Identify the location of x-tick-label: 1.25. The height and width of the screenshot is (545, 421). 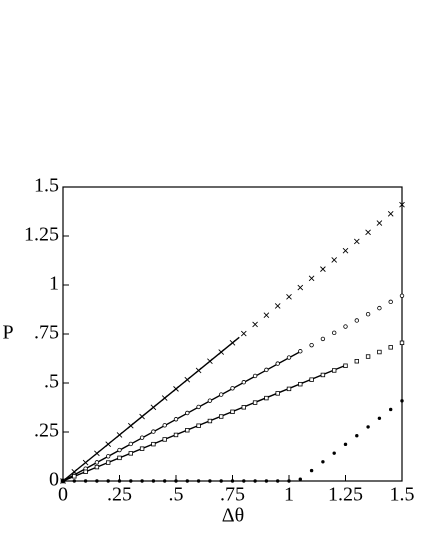
(345, 495).